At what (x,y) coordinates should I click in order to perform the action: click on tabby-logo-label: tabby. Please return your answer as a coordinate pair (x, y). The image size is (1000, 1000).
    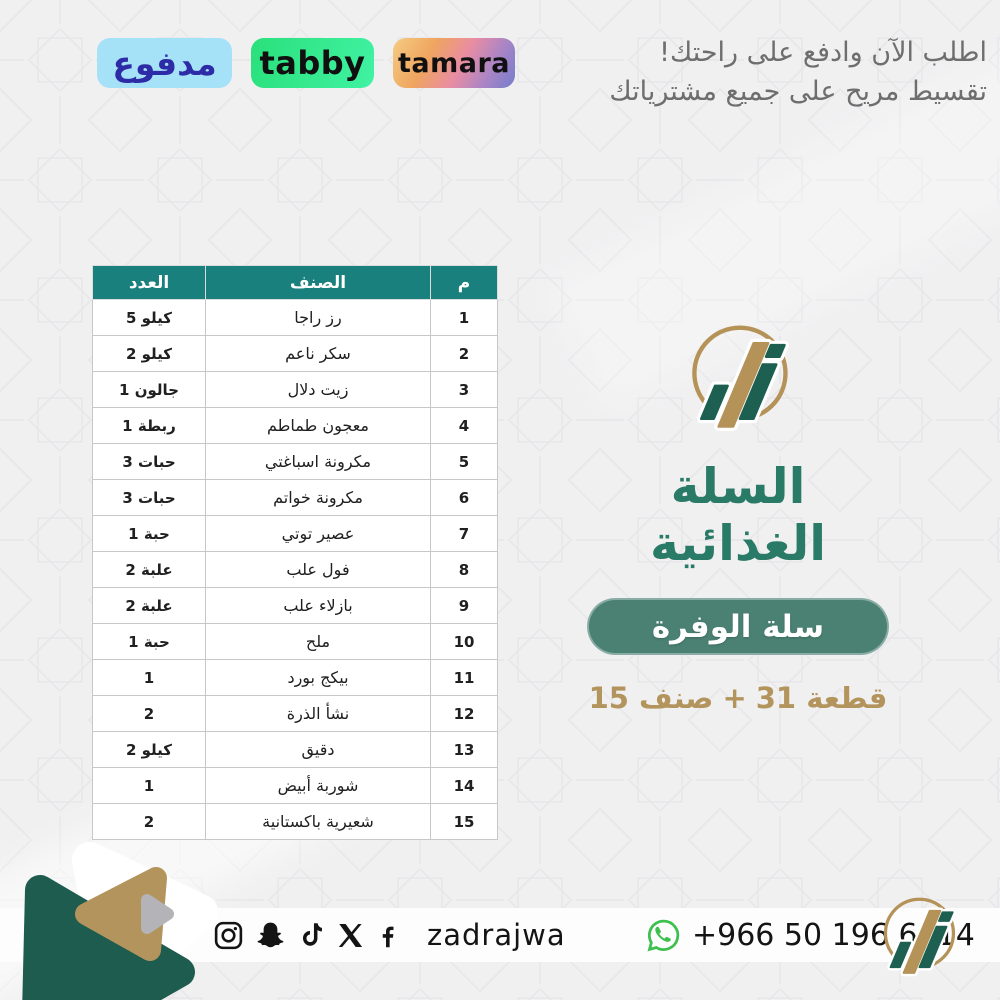
    Looking at the image, I should click on (312, 63).